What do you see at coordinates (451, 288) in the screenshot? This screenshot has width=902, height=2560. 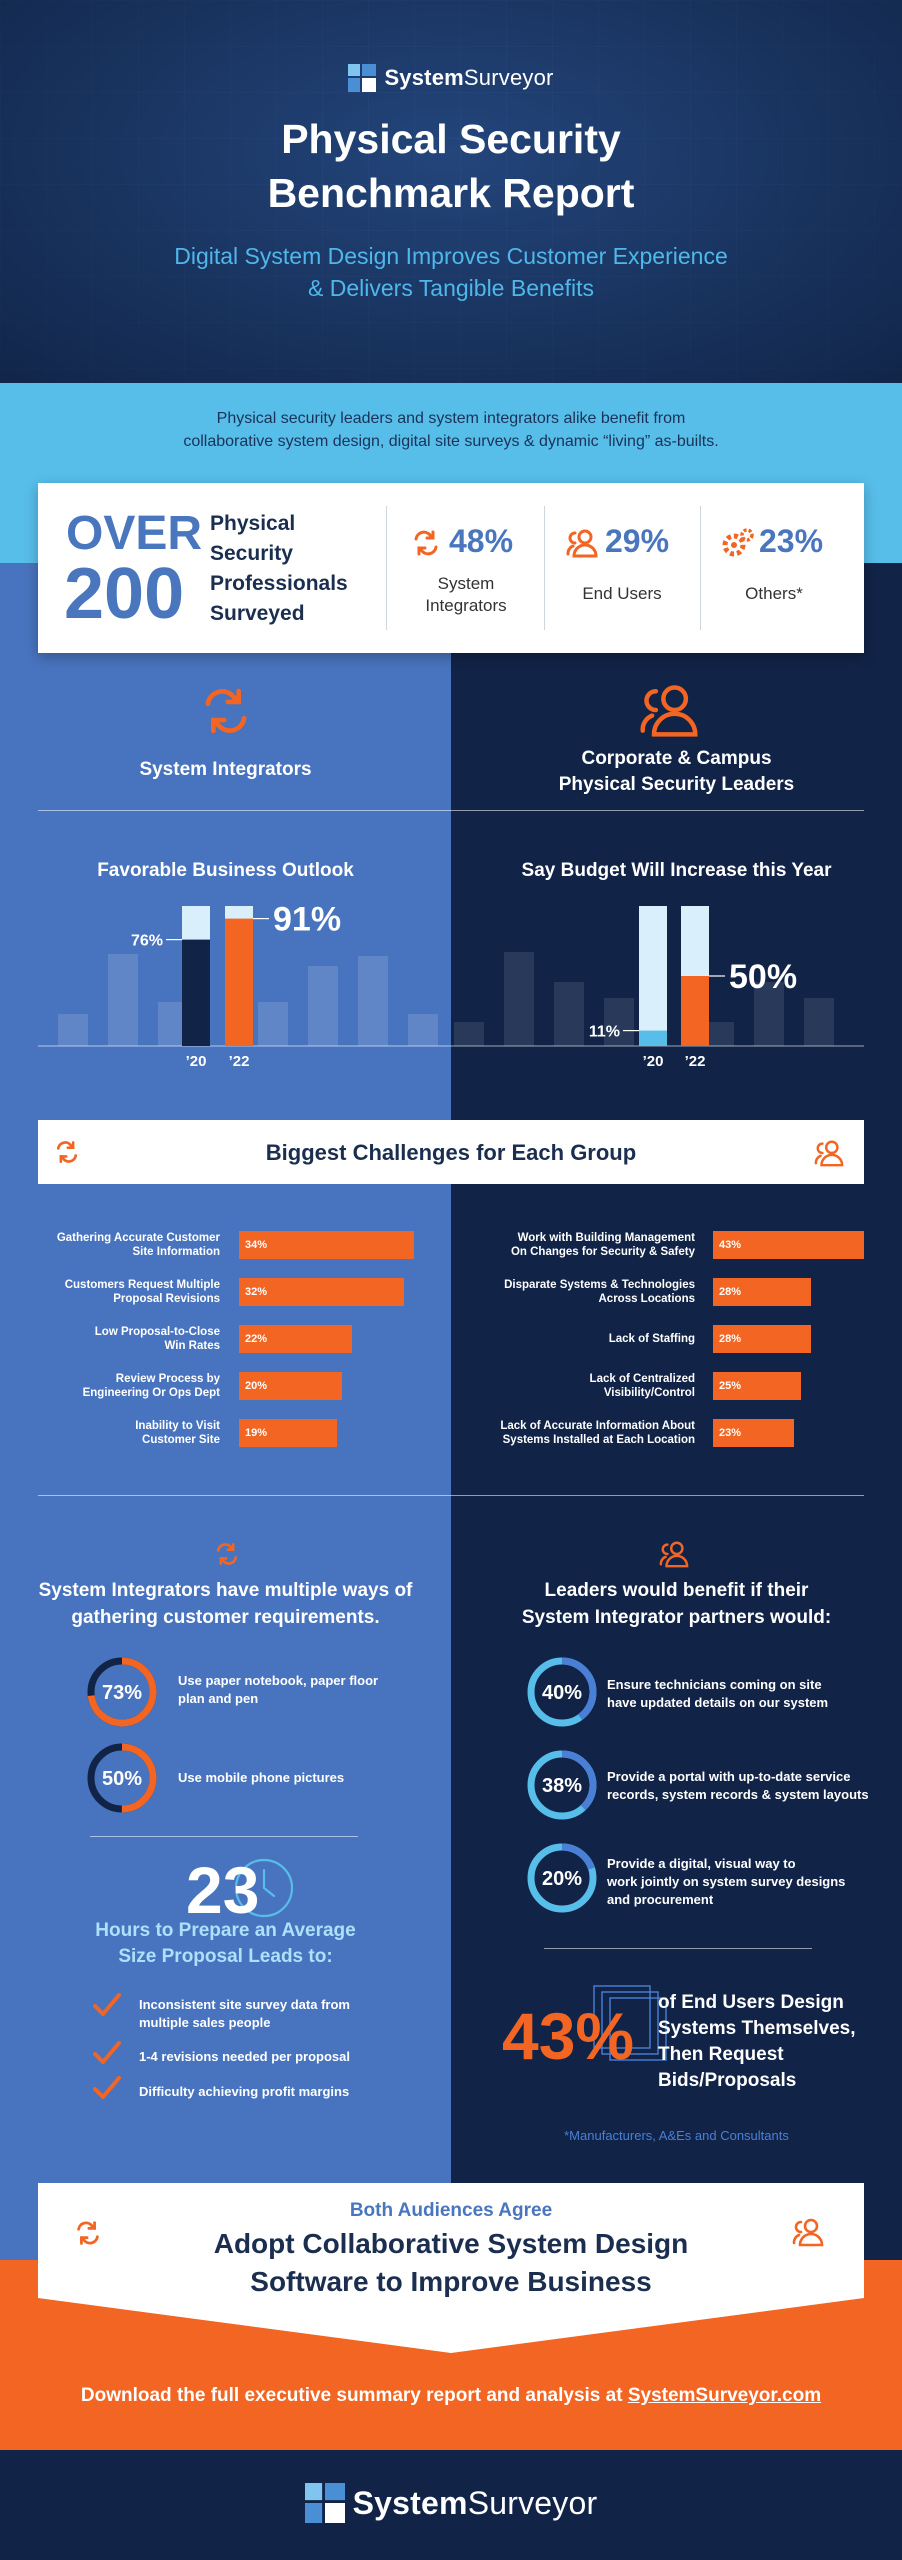 I see `subtitle-line2: & Delivers Tangible Benefits` at bounding box center [451, 288].